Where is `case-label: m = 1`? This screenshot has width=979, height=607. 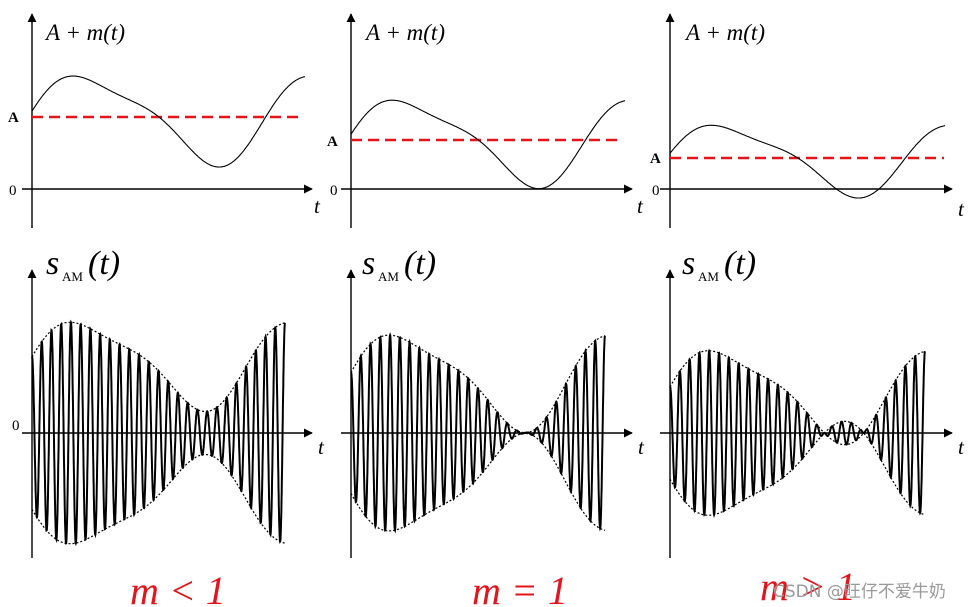 case-label: m = 1 is located at coordinates (520, 587).